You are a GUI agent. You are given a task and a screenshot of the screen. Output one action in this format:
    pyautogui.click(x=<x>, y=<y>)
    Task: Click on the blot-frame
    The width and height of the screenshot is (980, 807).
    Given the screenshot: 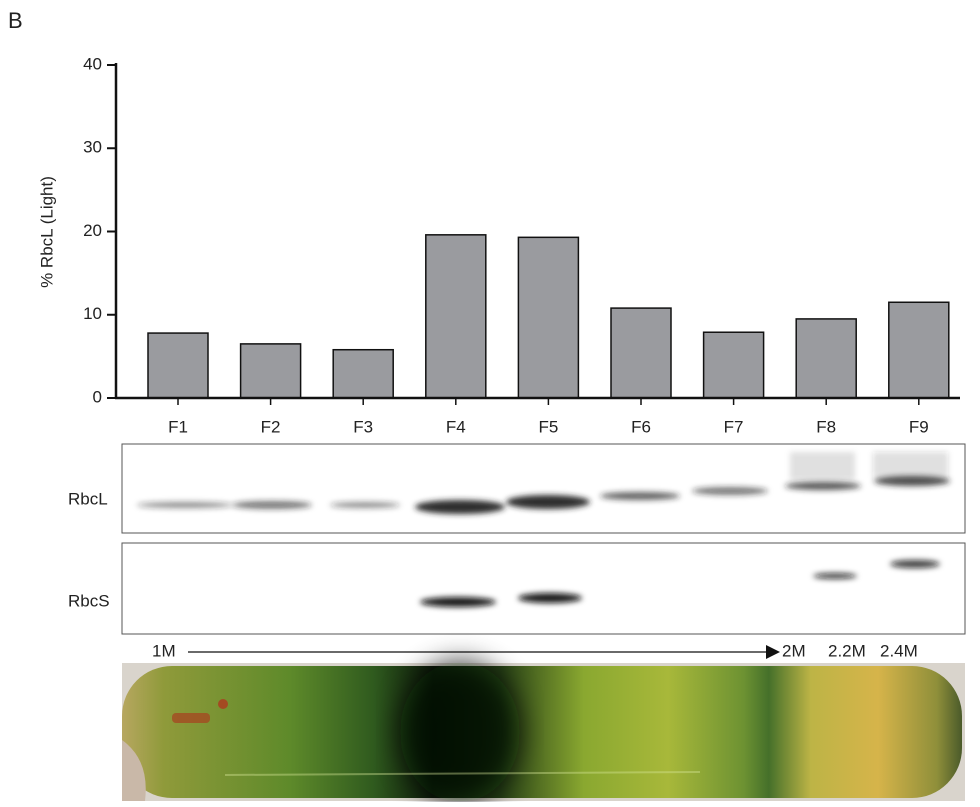 What is the action you would take?
    pyautogui.click(x=543, y=588)
    